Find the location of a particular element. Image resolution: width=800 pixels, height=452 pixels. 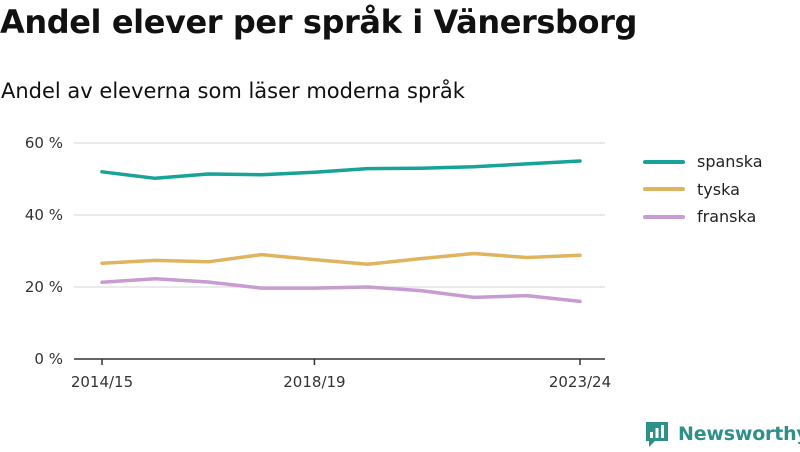

series-line-franska is located at coordinates (341, 290).